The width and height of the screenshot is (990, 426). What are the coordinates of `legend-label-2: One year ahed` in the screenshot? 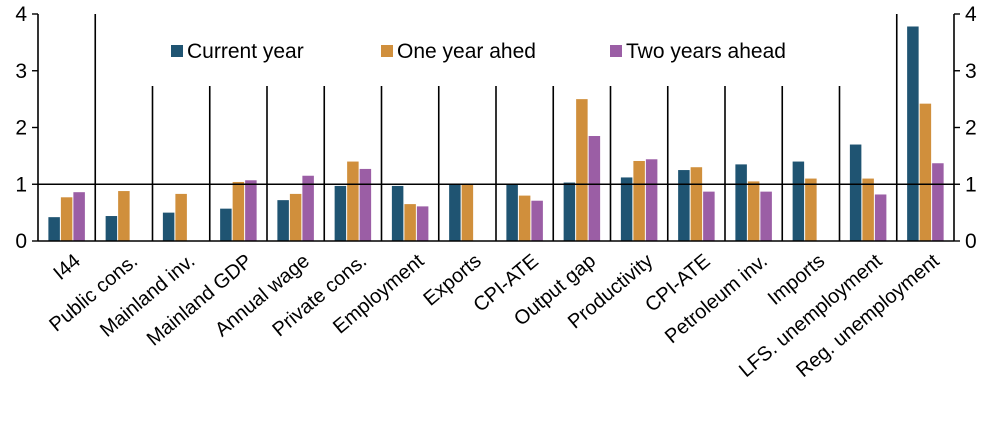 It's located at (466, 51).